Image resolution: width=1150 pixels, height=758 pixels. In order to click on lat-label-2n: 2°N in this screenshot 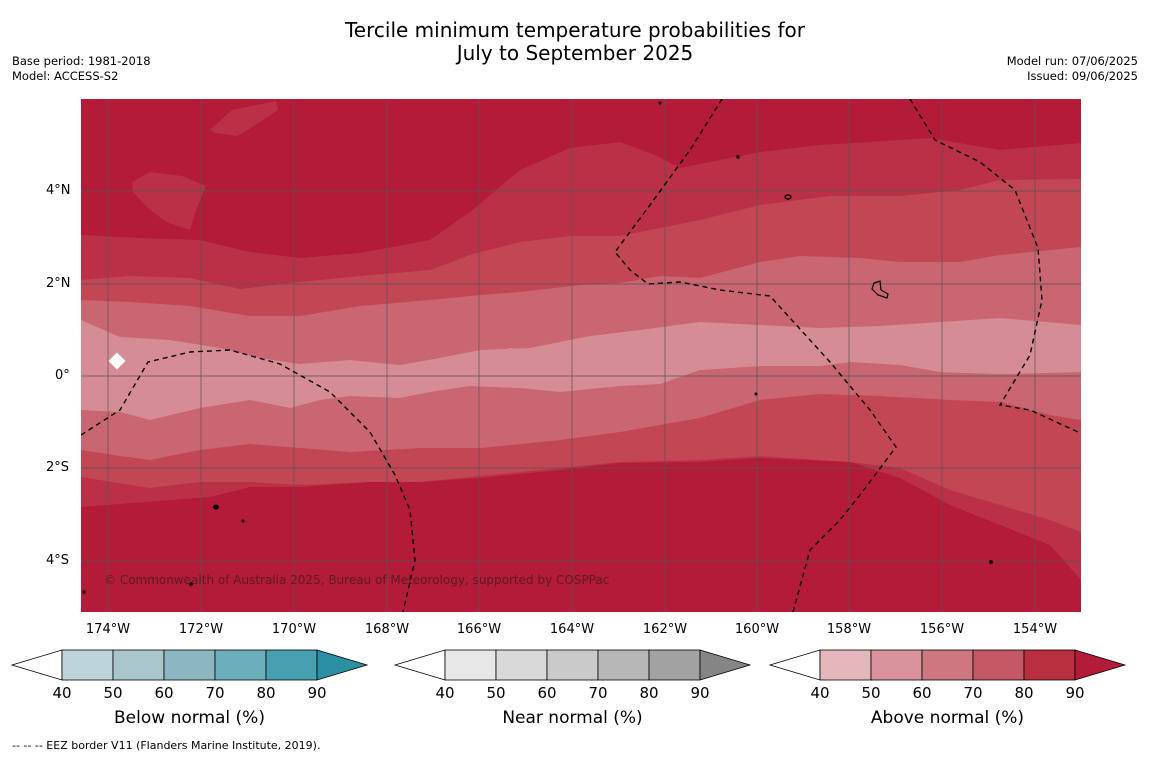, I will do `click(58, 283)`.